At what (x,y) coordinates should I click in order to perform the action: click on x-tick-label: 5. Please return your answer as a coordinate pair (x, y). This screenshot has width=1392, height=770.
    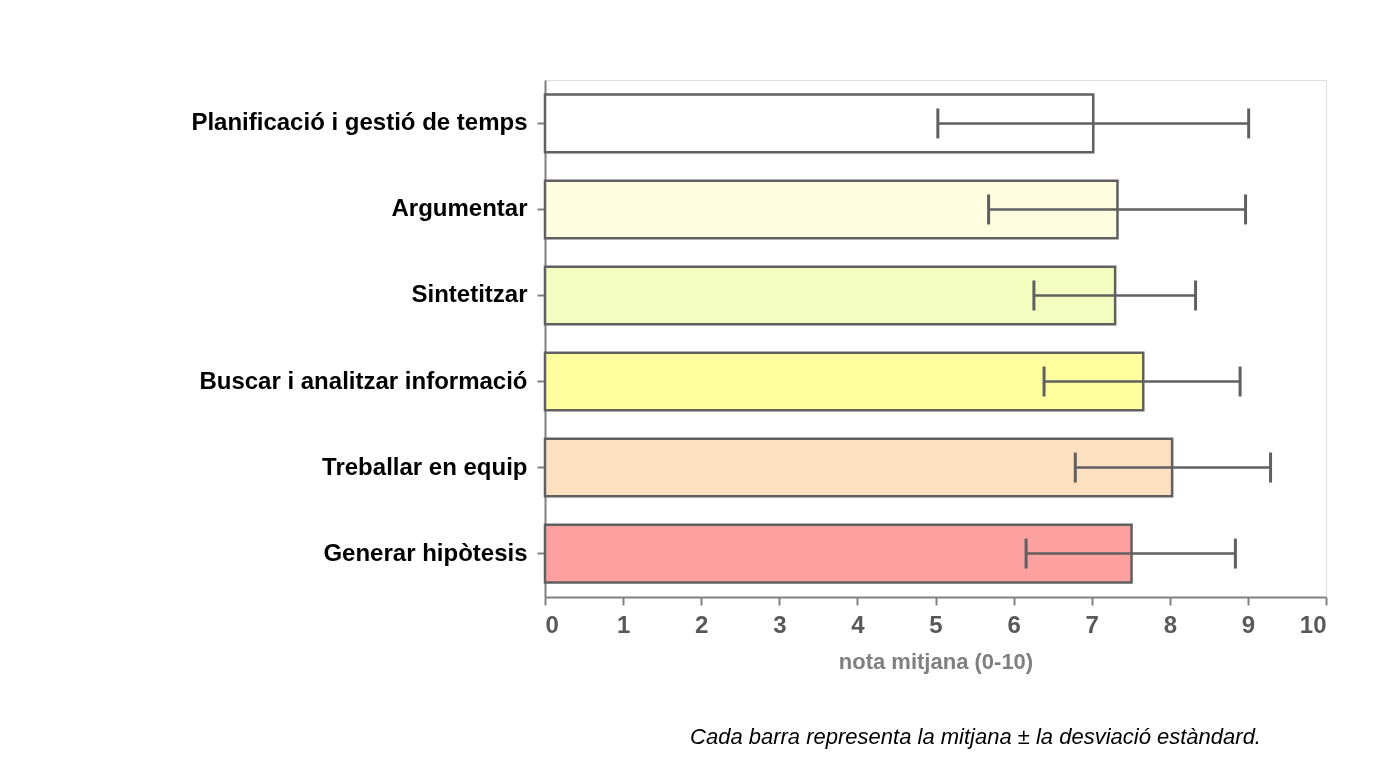
    Looking at the image, I should click on (936, 624).